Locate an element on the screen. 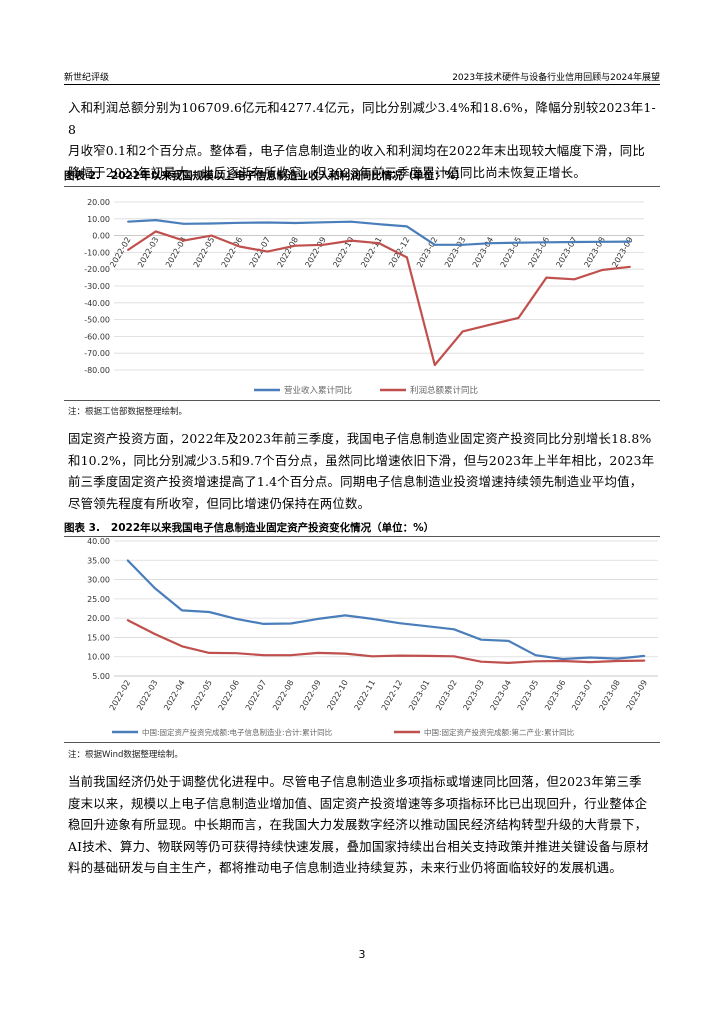 This screenshot has width=724, height=1024. figure-3-bottom-rule is located at coordinates (362, 742).